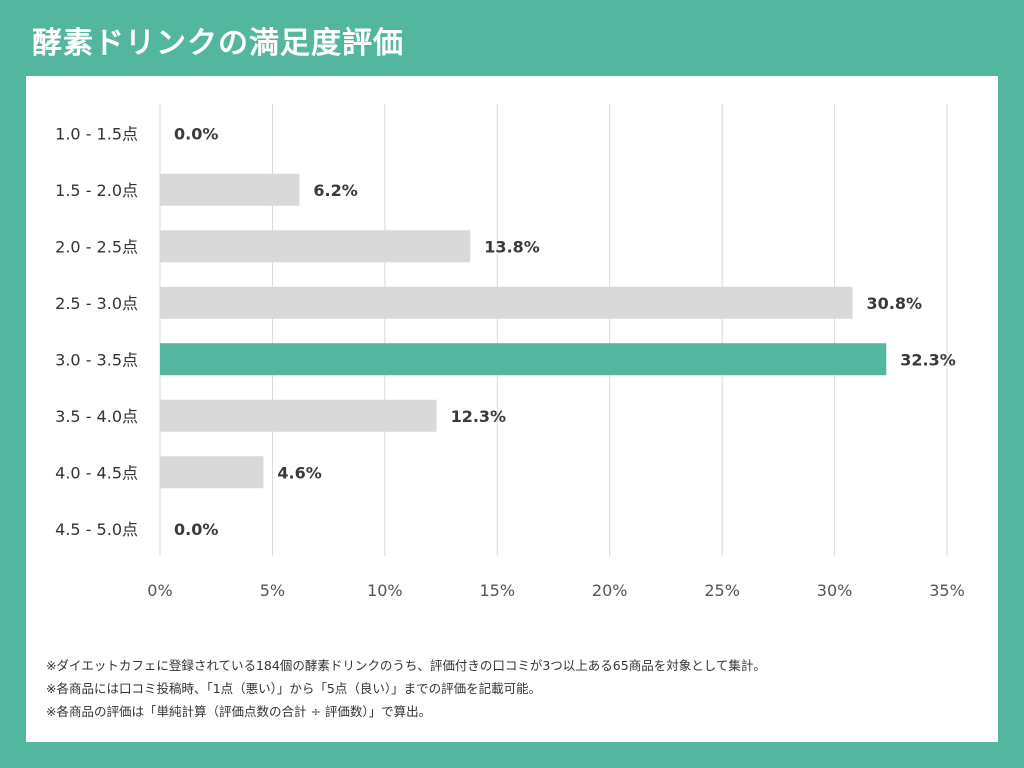 The width and height of the screenshot is (1024, 768). What do you see at coordinates (96, 190) in the screenshot?
I see `category-label: 1.5 - 2.0点` at bounding box center [96, 190].